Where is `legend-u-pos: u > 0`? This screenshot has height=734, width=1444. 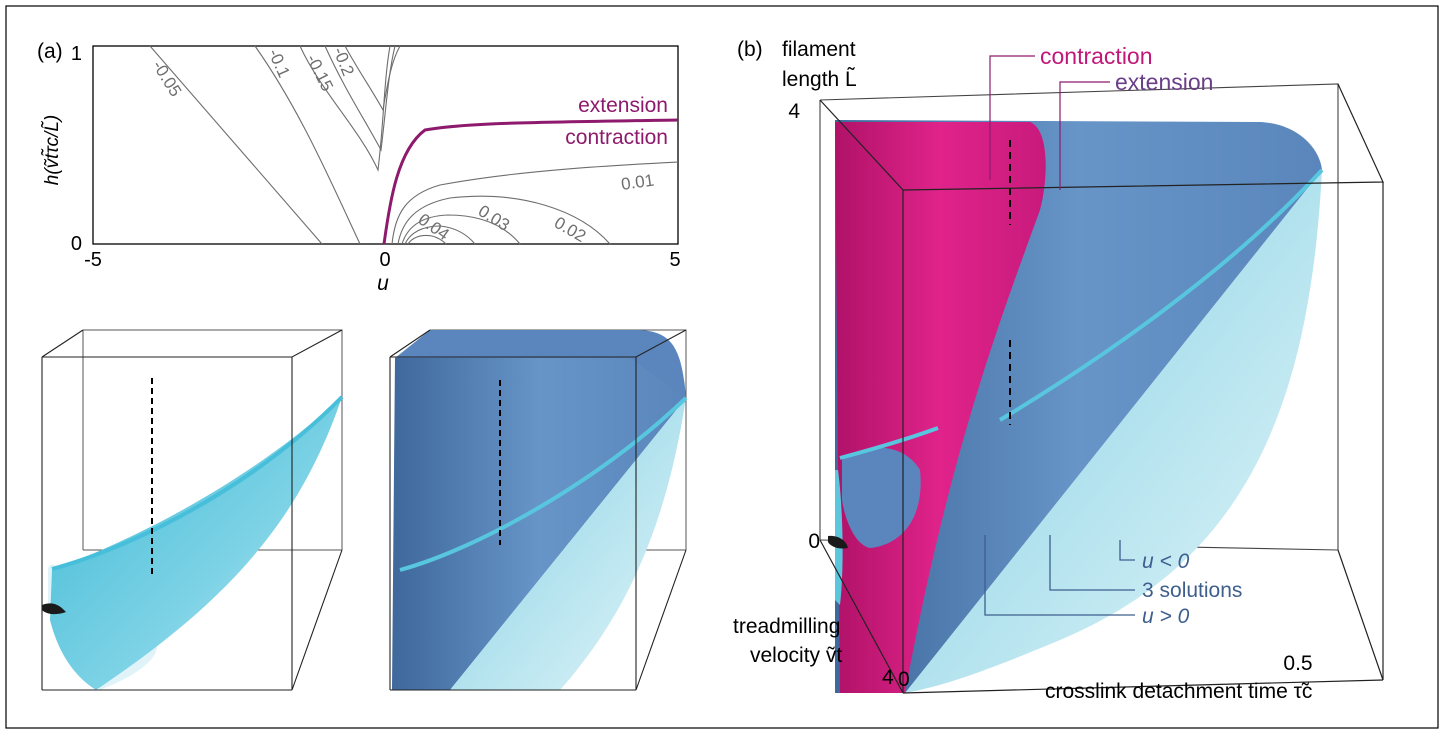
legend-u-pos: u > 0 is located at coordinates (1166, 616).